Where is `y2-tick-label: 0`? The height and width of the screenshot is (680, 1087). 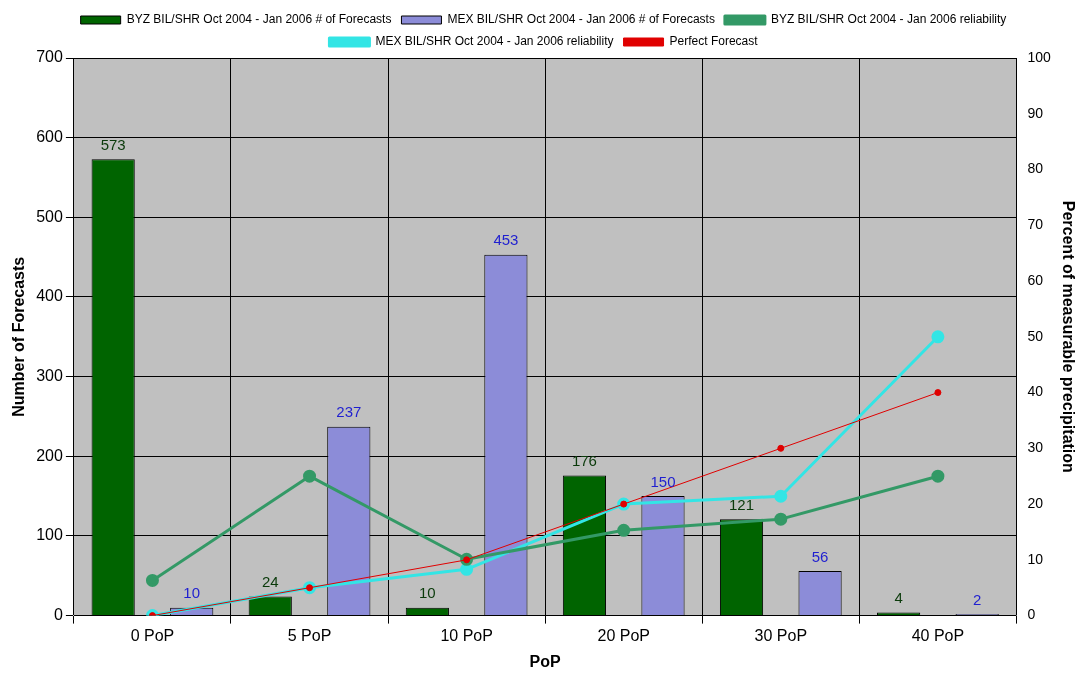
y2-tick-label: 0 is located at coordinates (1031, 614).